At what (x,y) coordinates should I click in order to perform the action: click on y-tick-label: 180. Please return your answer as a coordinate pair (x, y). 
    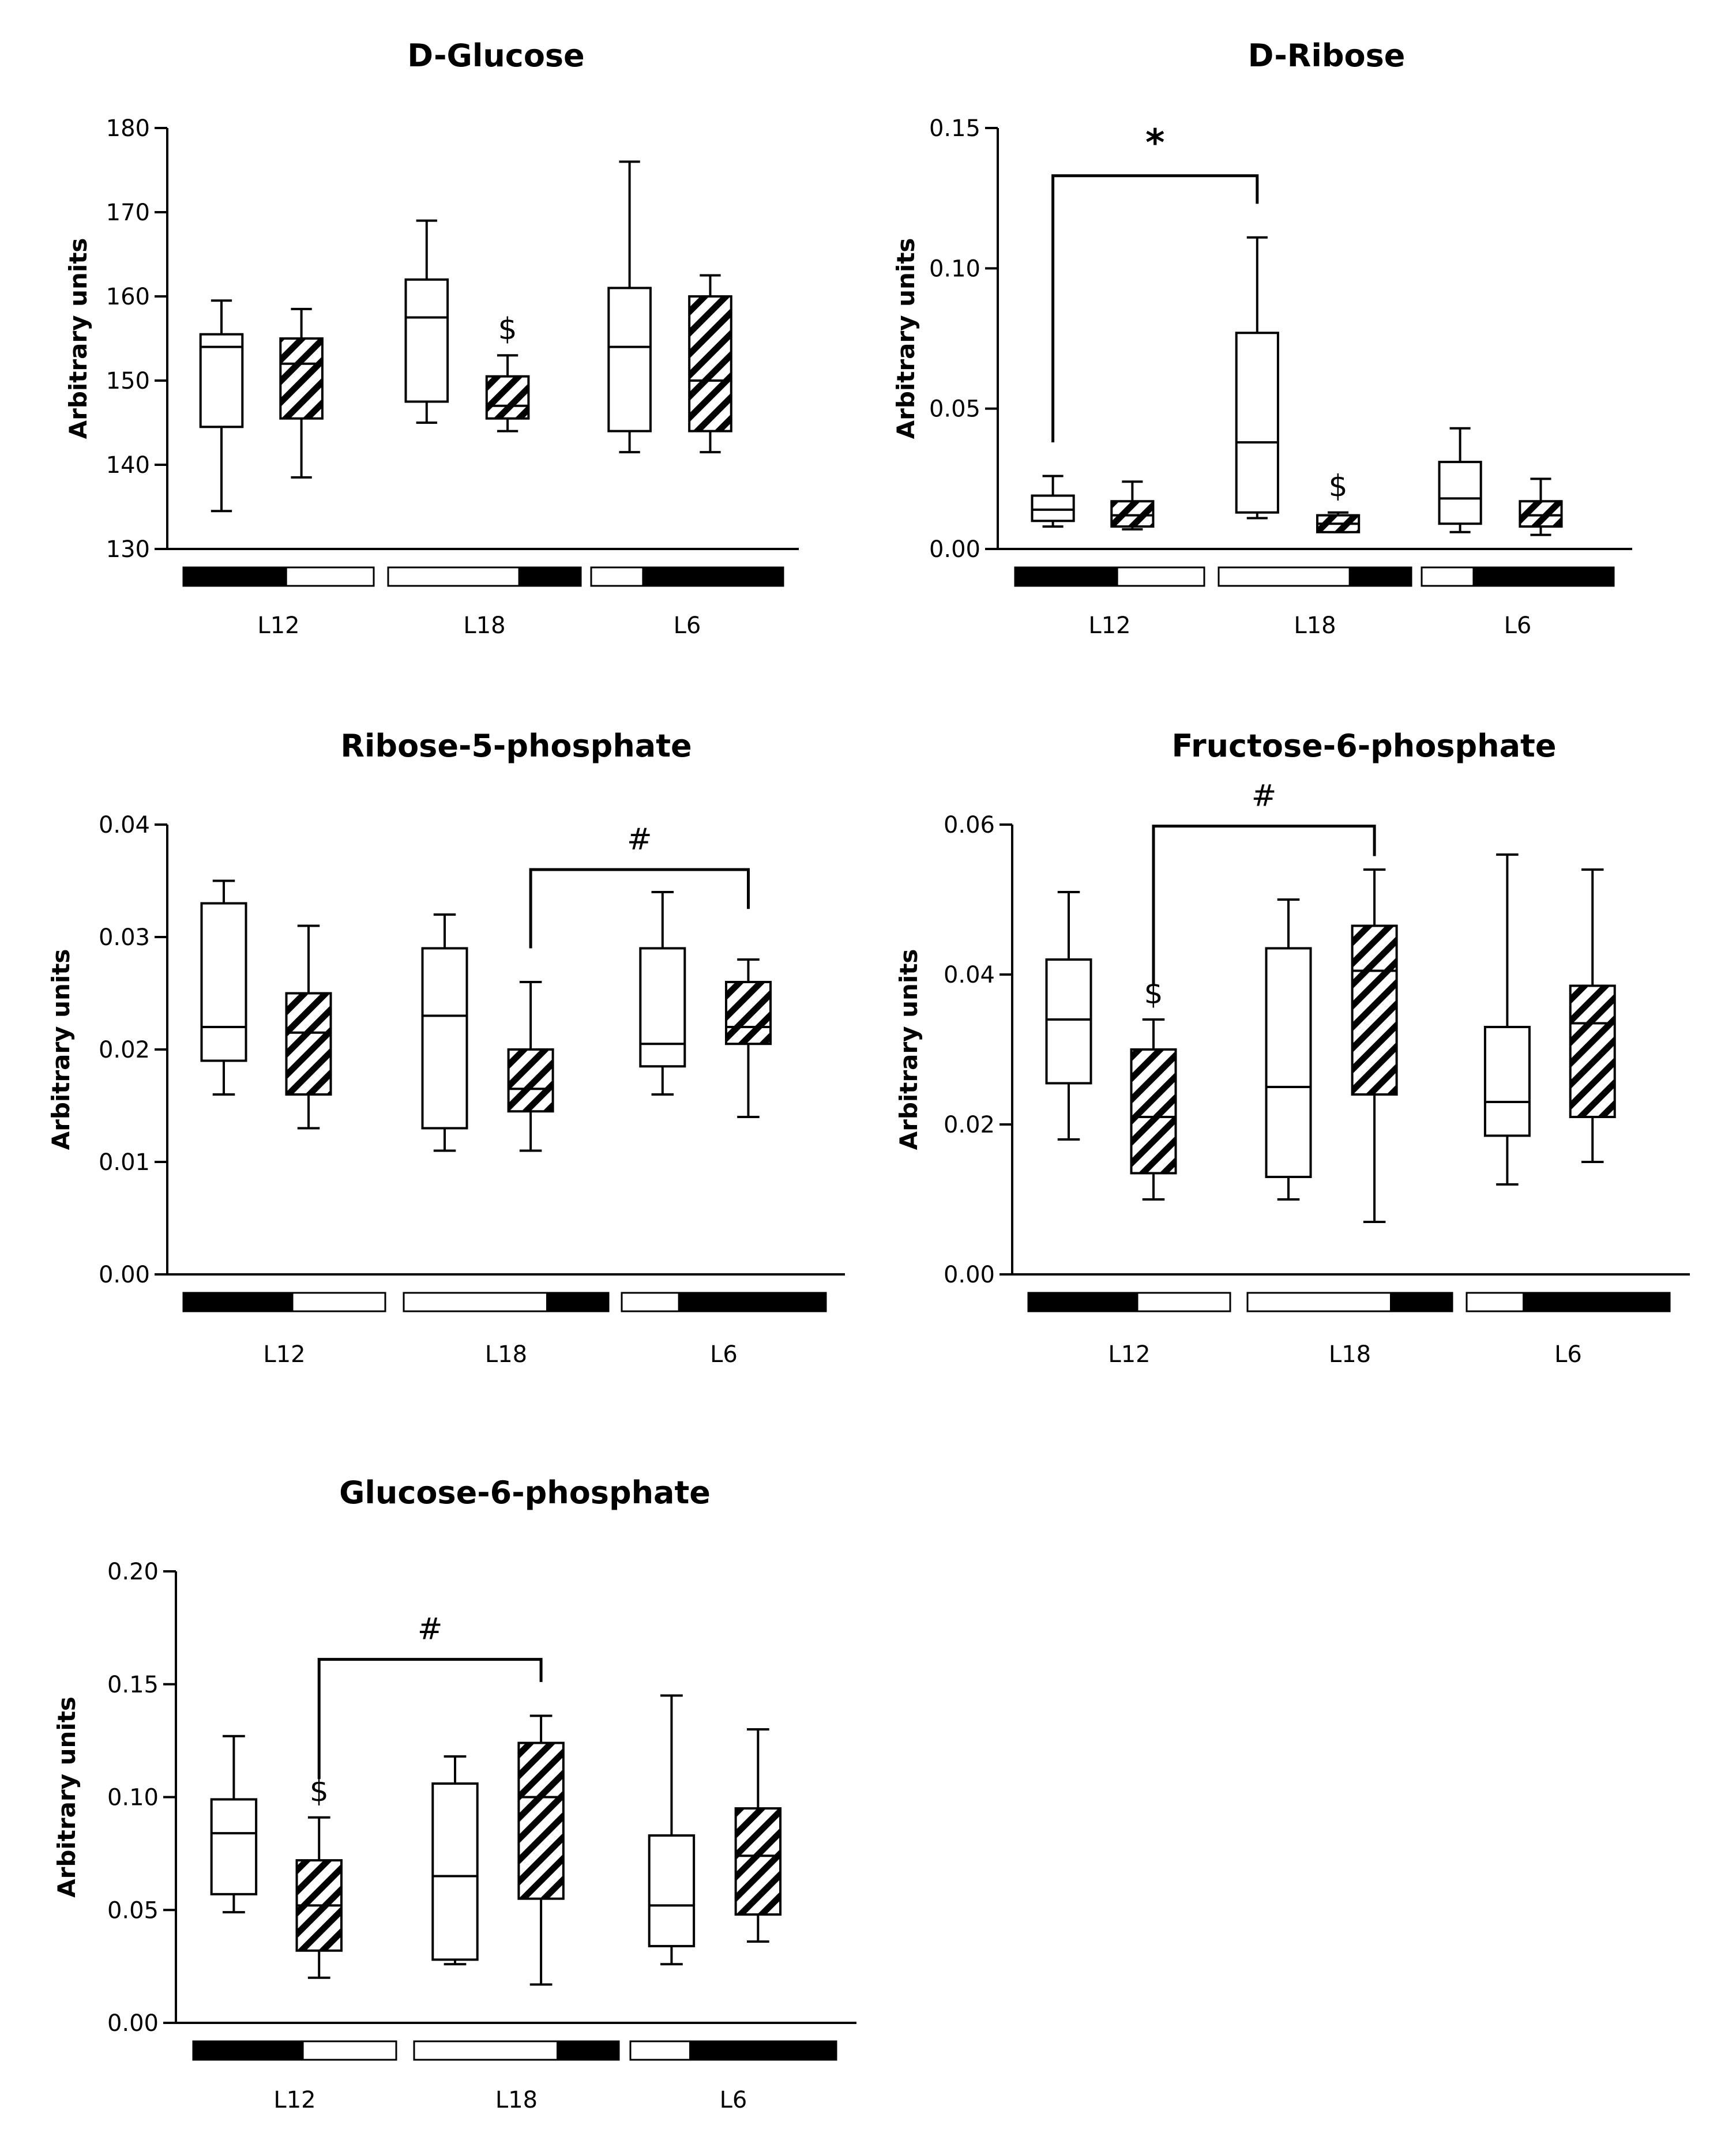
    Looking at the image, I should click on (128, 128).